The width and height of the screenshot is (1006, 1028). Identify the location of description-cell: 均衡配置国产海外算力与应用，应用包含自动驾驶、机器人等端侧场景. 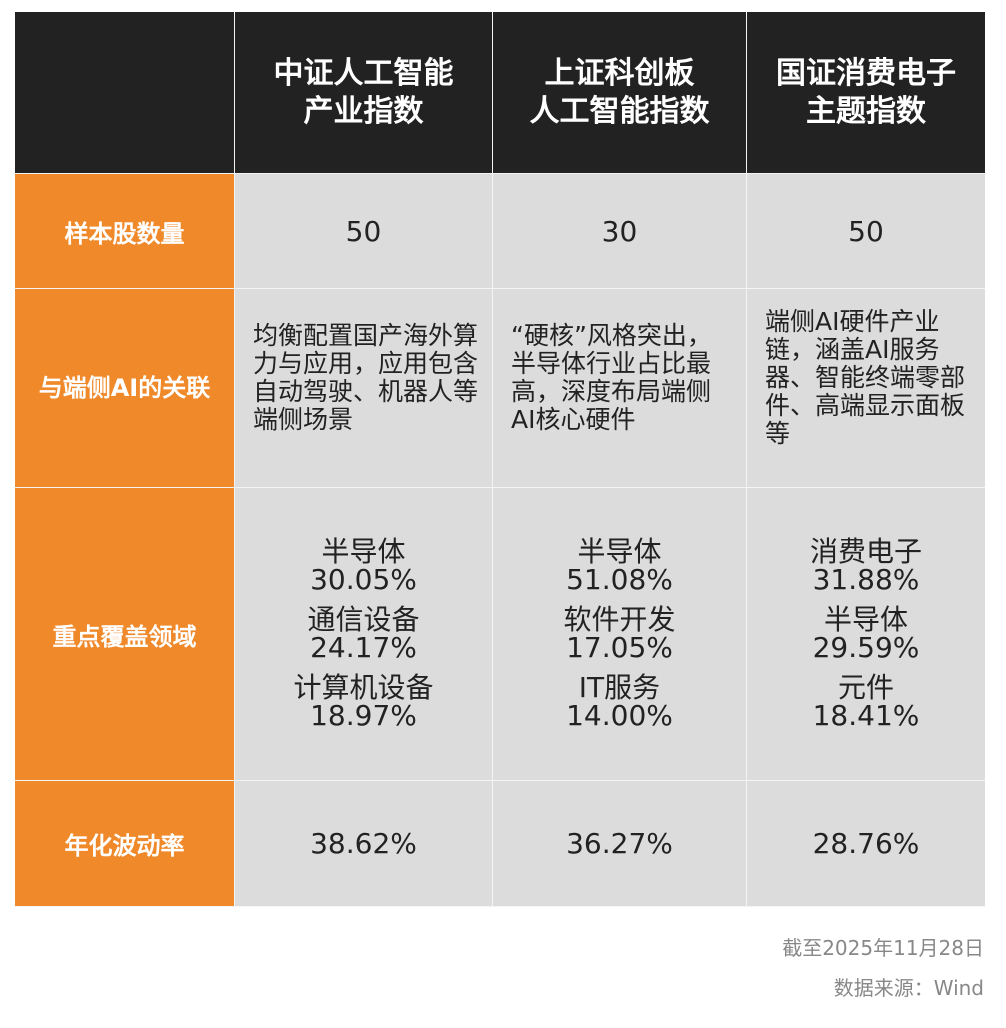
(364, 388).